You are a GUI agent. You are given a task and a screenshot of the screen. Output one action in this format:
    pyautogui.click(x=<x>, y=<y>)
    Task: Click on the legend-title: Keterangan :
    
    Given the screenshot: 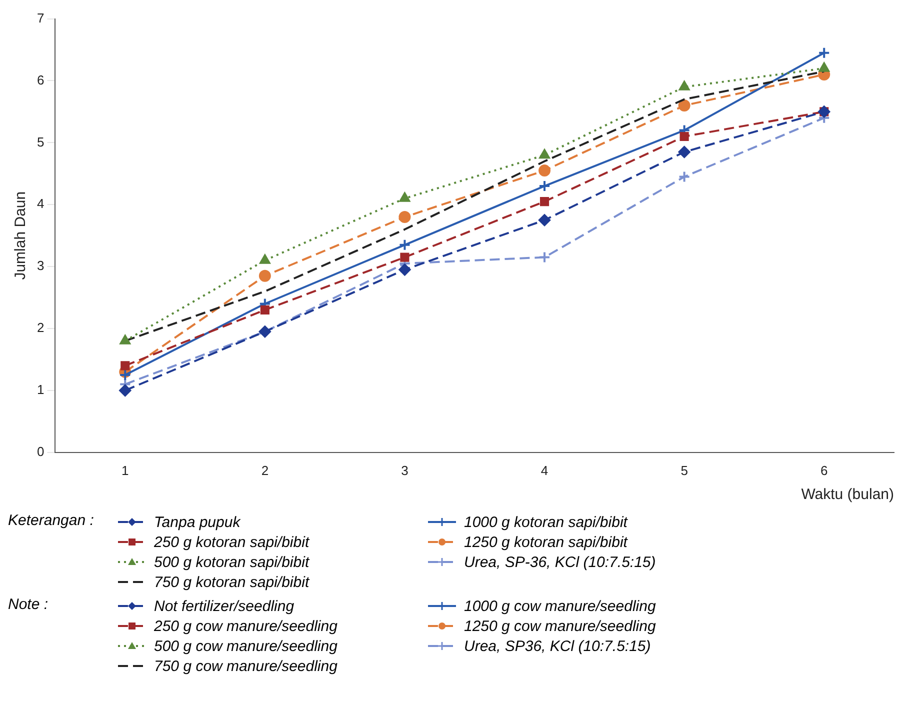 What is the action you would take?
    pyautogui.click(x=51, y=520)
    